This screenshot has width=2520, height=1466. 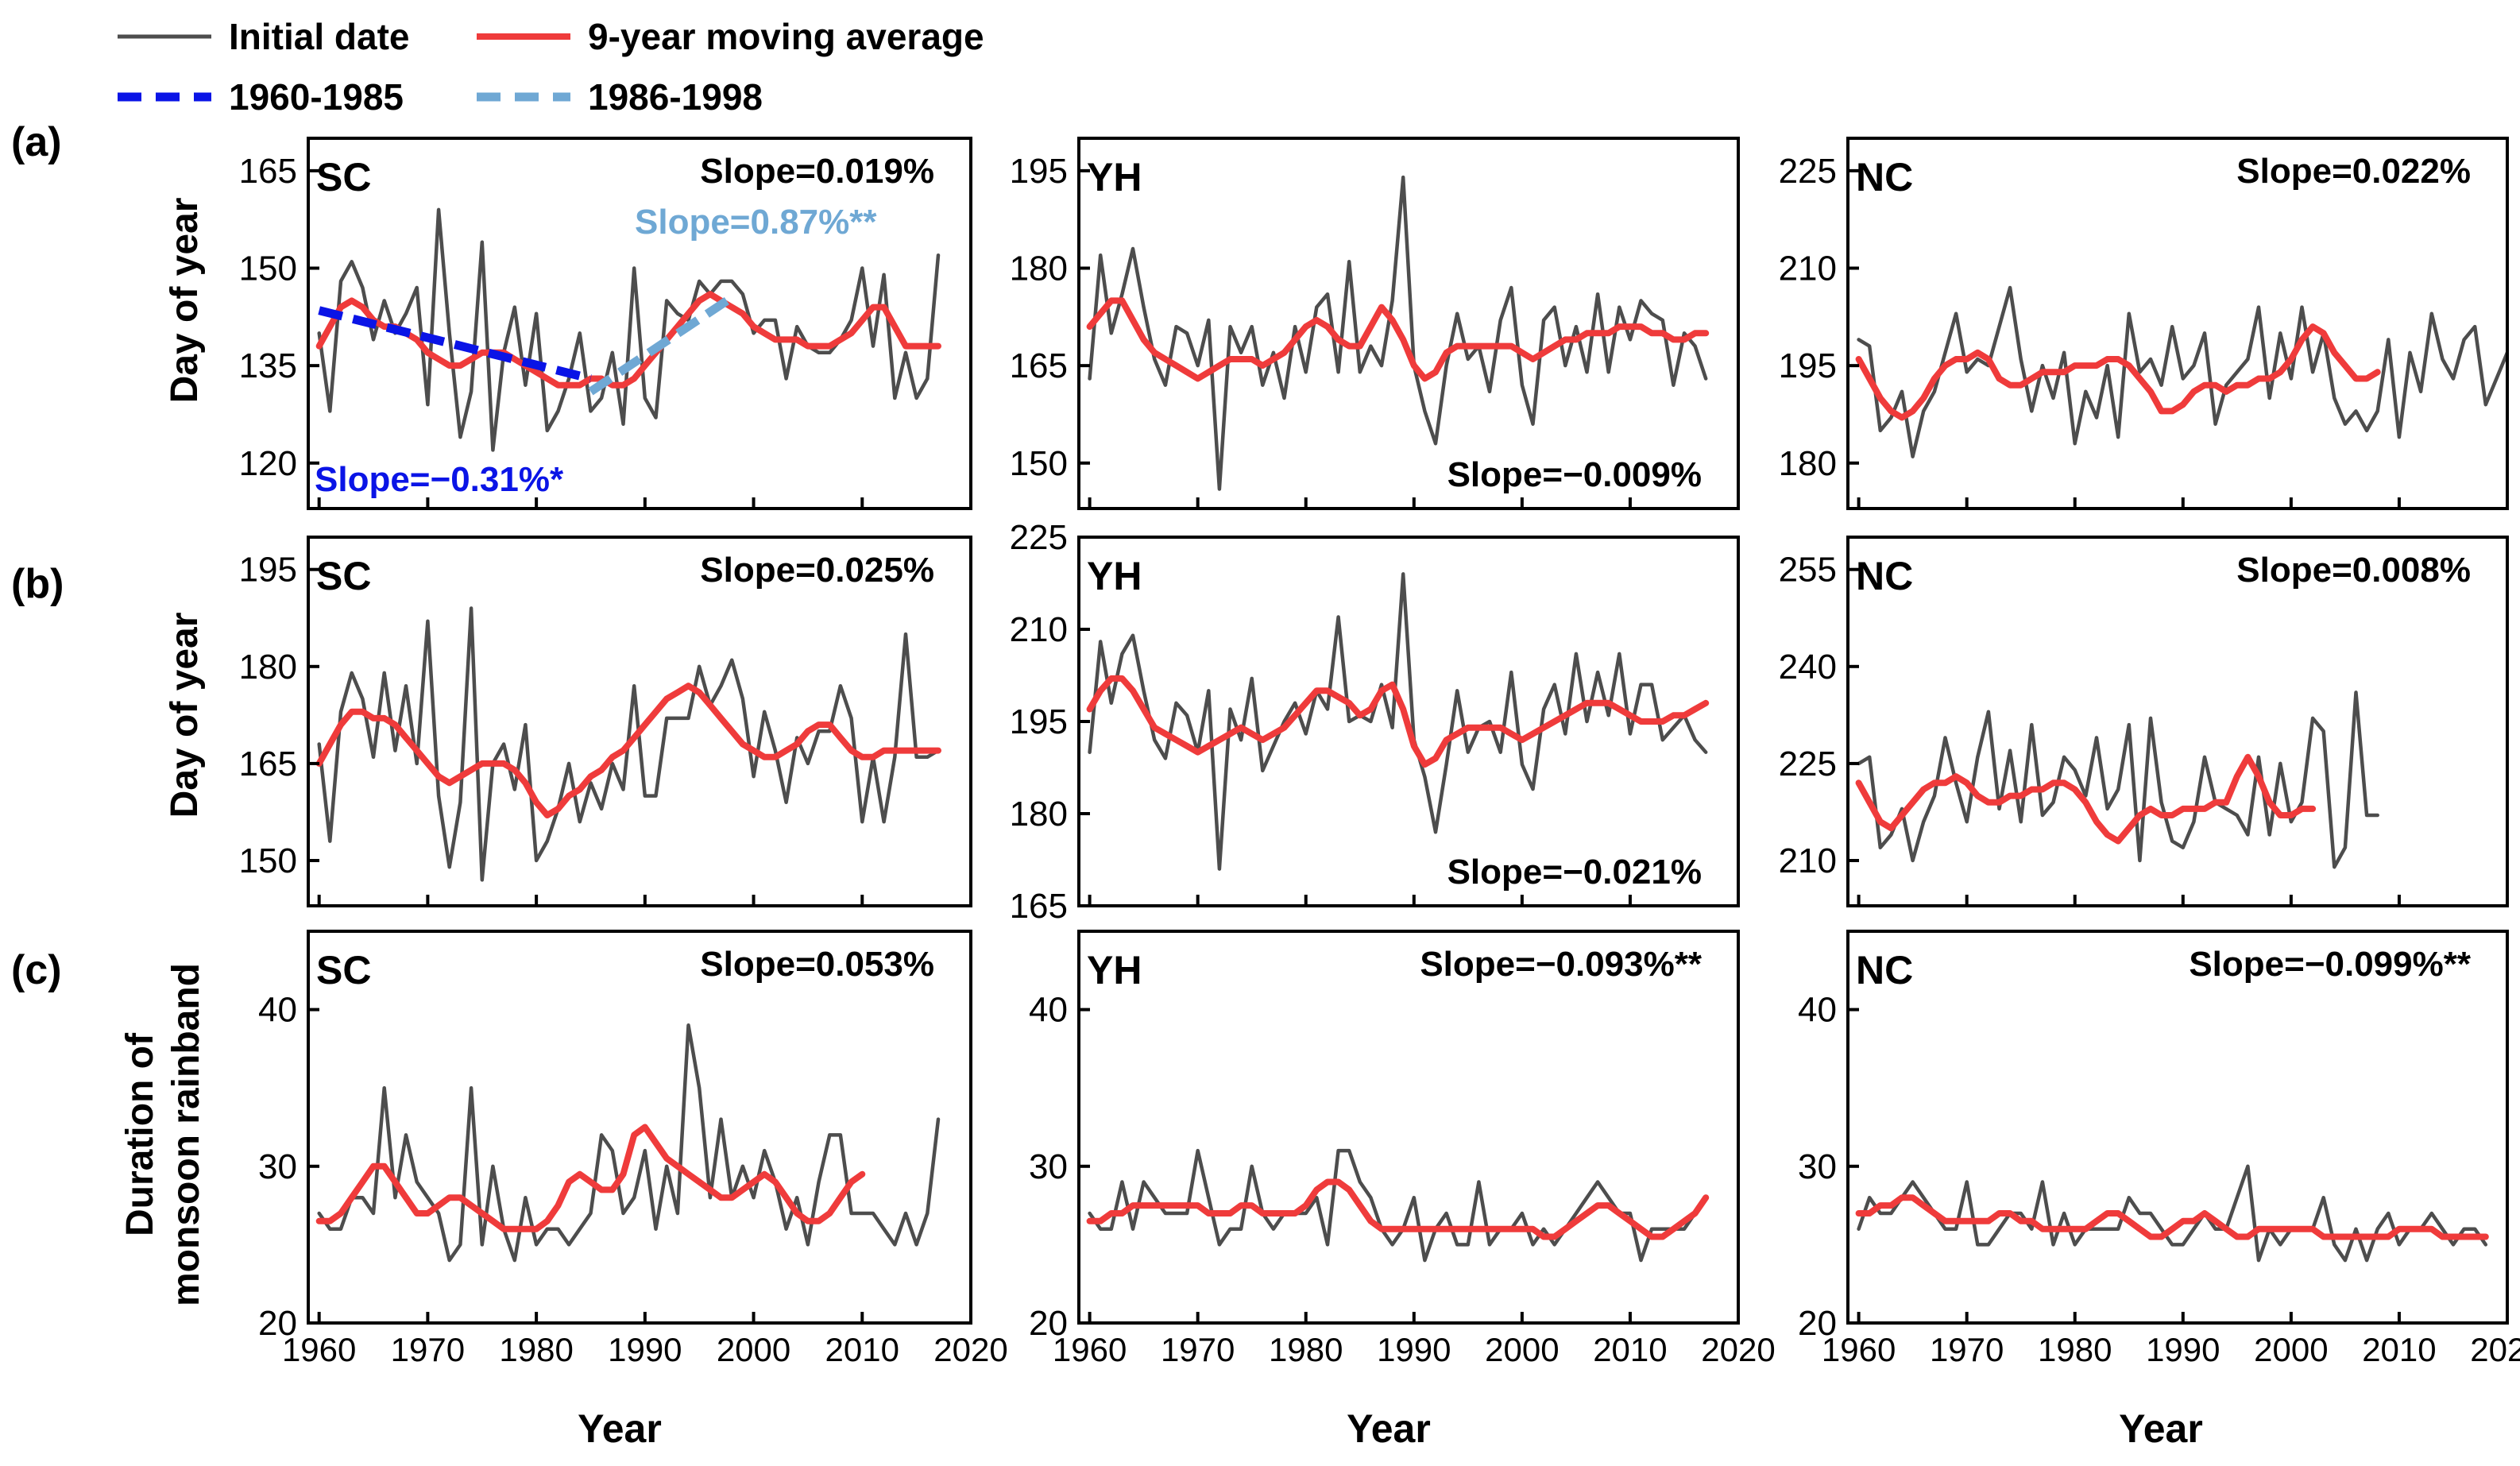 I want to click on panel-nc-a: 180 195 210 225 NC Slope=0.022%, so click(x=2144, y=323).